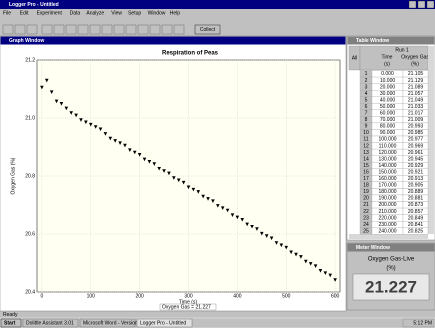 The image size is (435, 328). What do you see at coordinates (217, 322) in the screenshot?
I see `taskbar` at bounding box center [217, 322].